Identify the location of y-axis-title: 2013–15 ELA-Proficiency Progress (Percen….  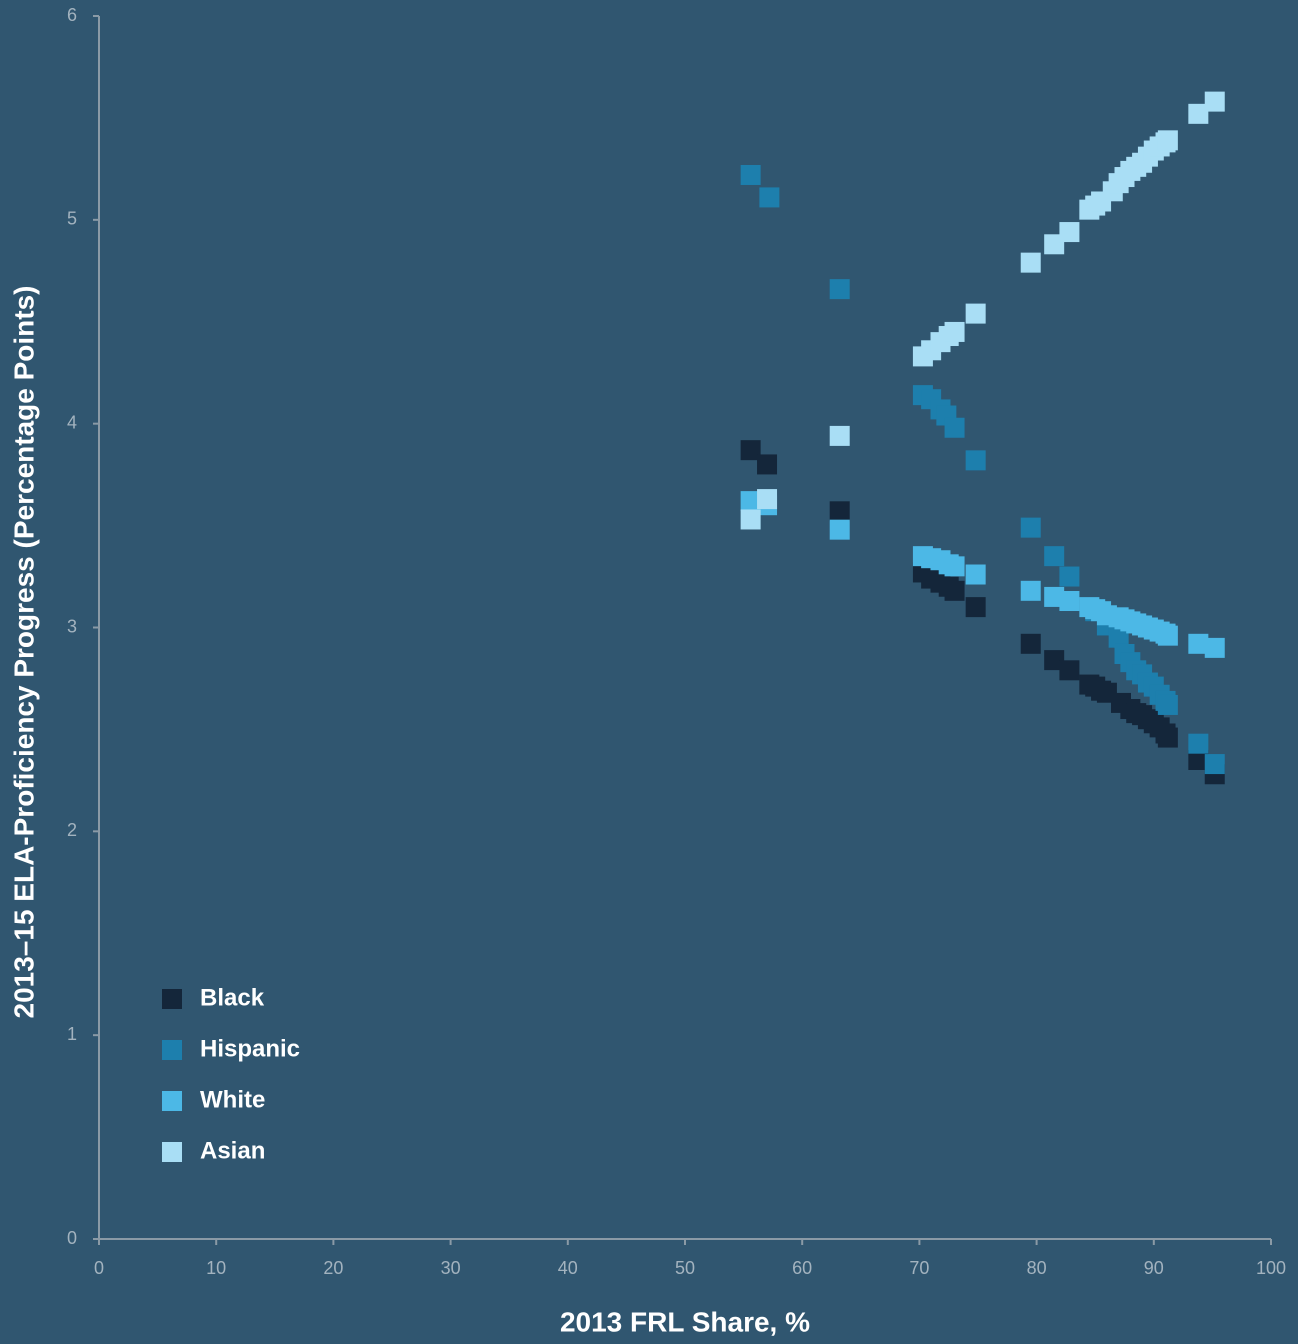
(23, 652).